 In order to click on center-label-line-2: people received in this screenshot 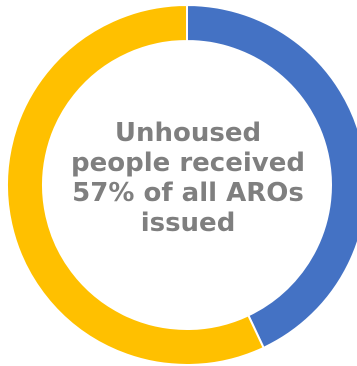, I will do `click(188, 163)`.